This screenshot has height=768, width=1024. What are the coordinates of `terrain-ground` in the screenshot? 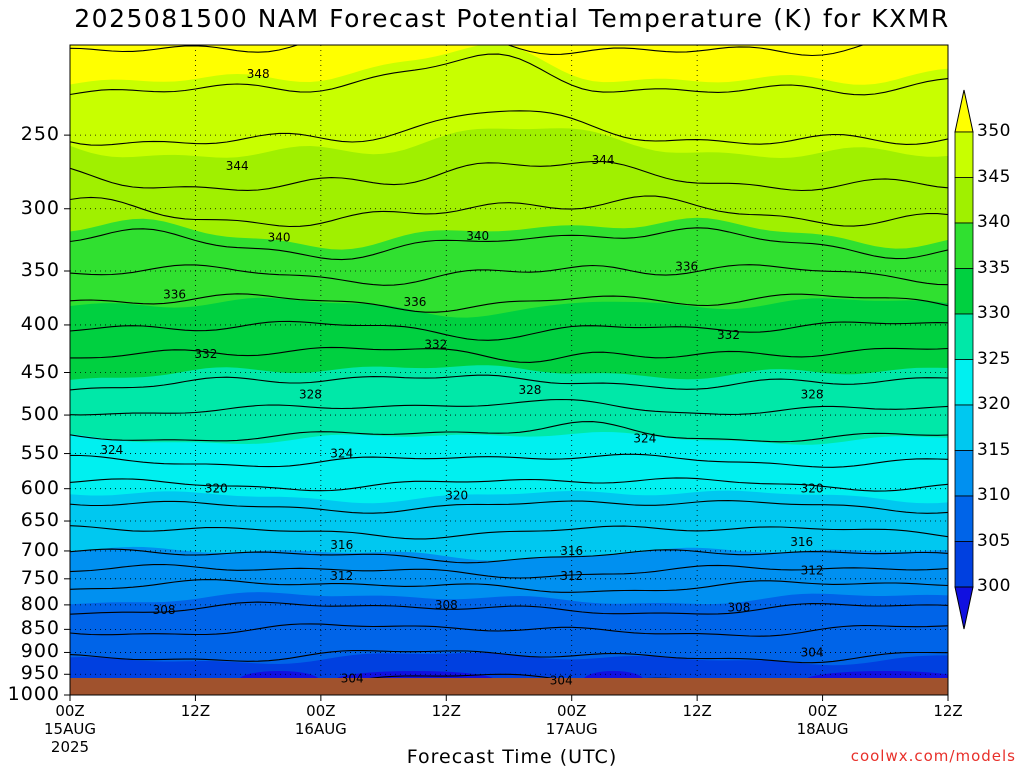 It's located at (509, 686).